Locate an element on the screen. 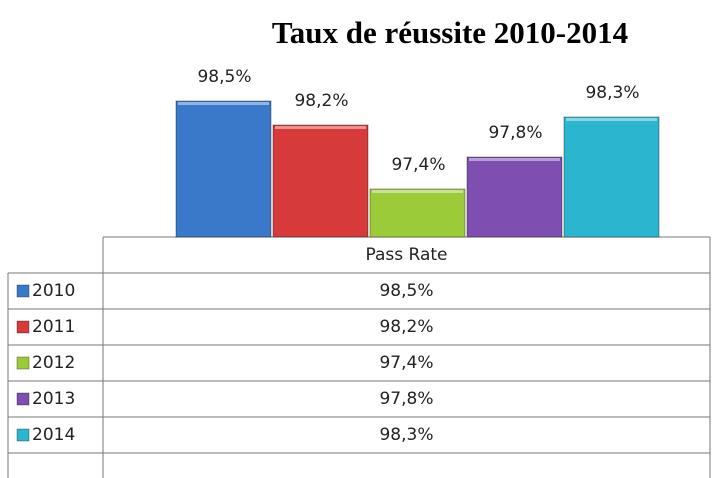 The image size is (720, 478). legend-label: 2012 is located at coordinates (53, 363).